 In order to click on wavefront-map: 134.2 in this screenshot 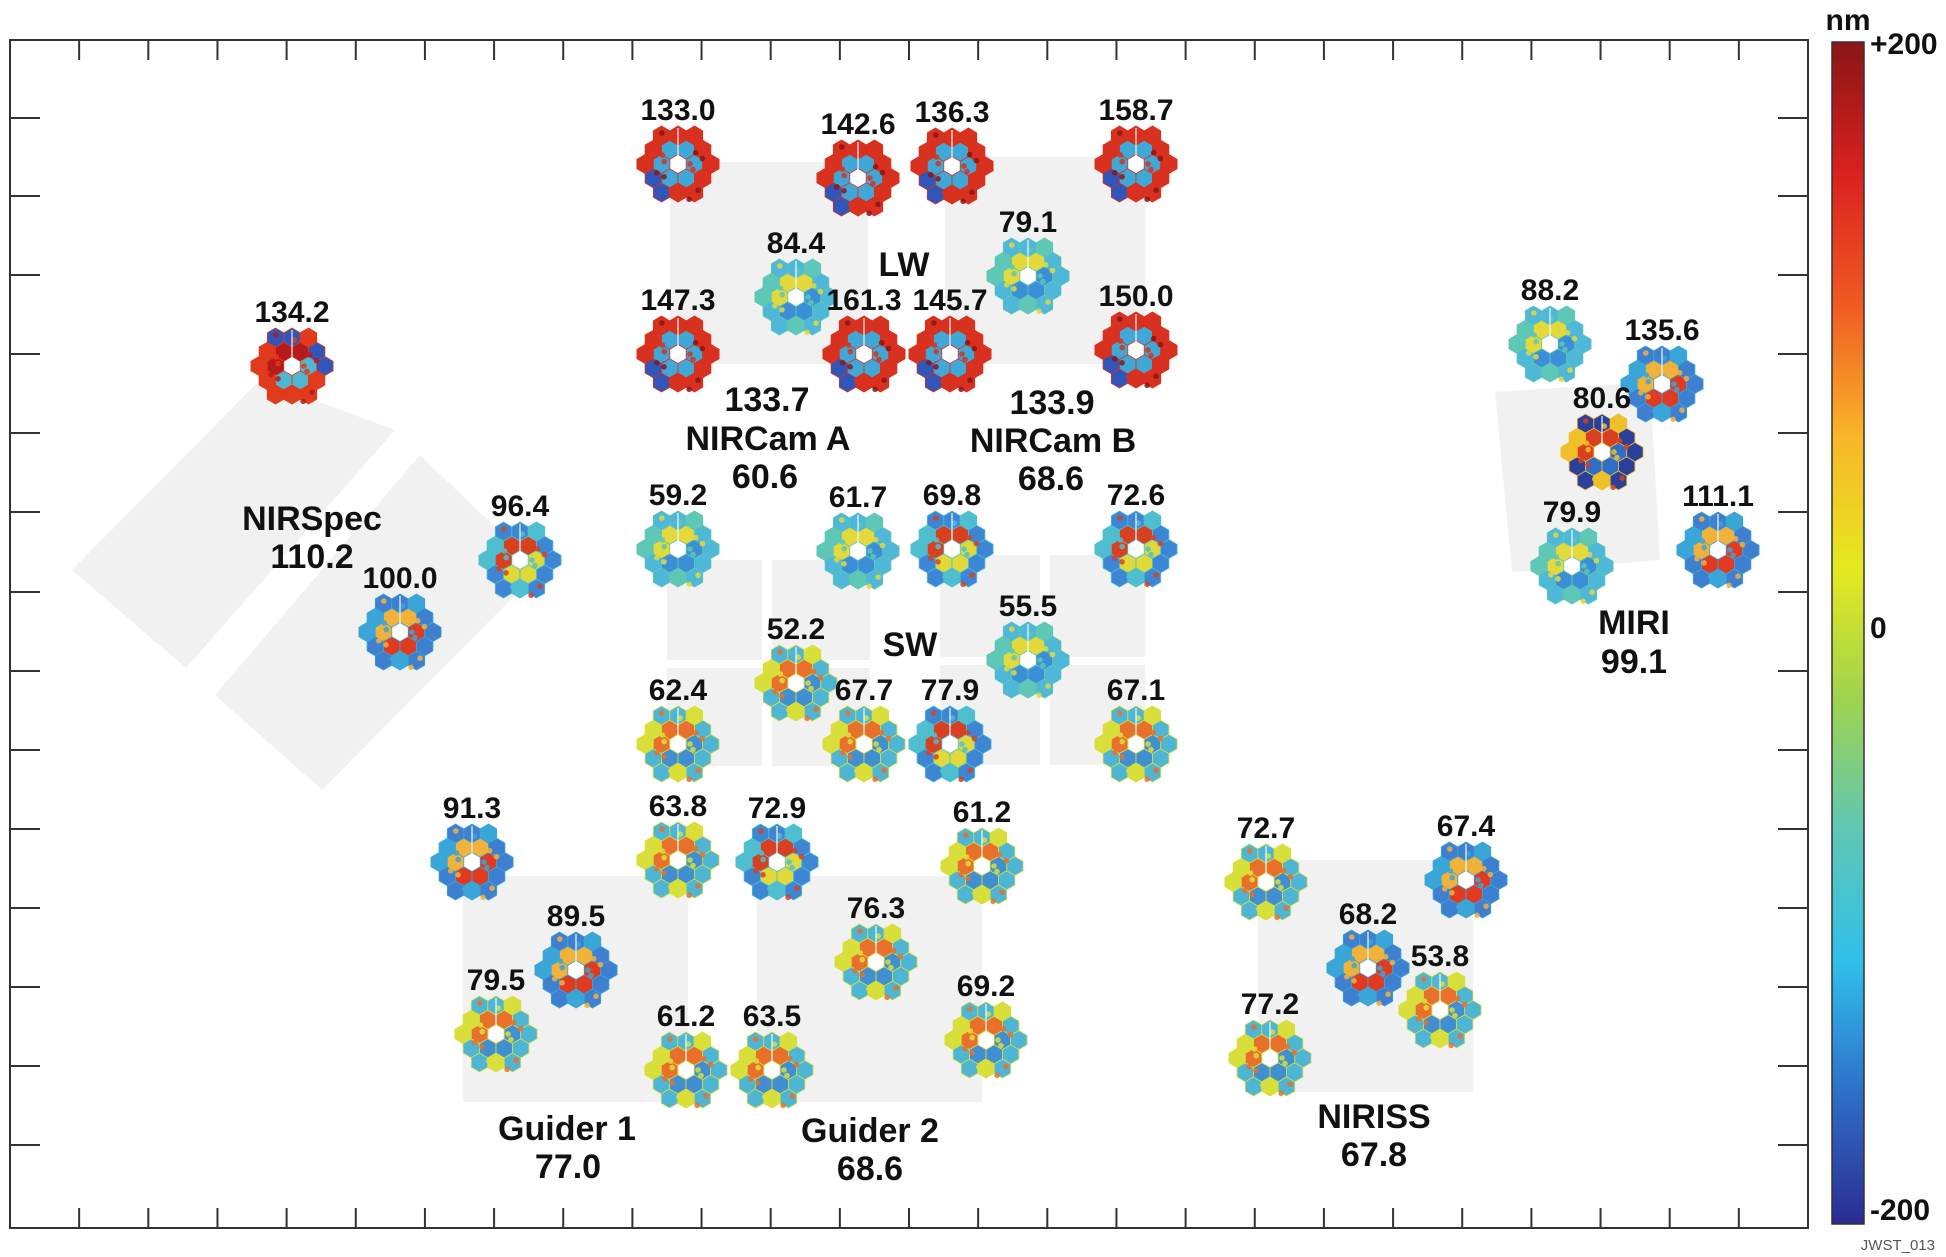, I will do `click(292, 350)`.